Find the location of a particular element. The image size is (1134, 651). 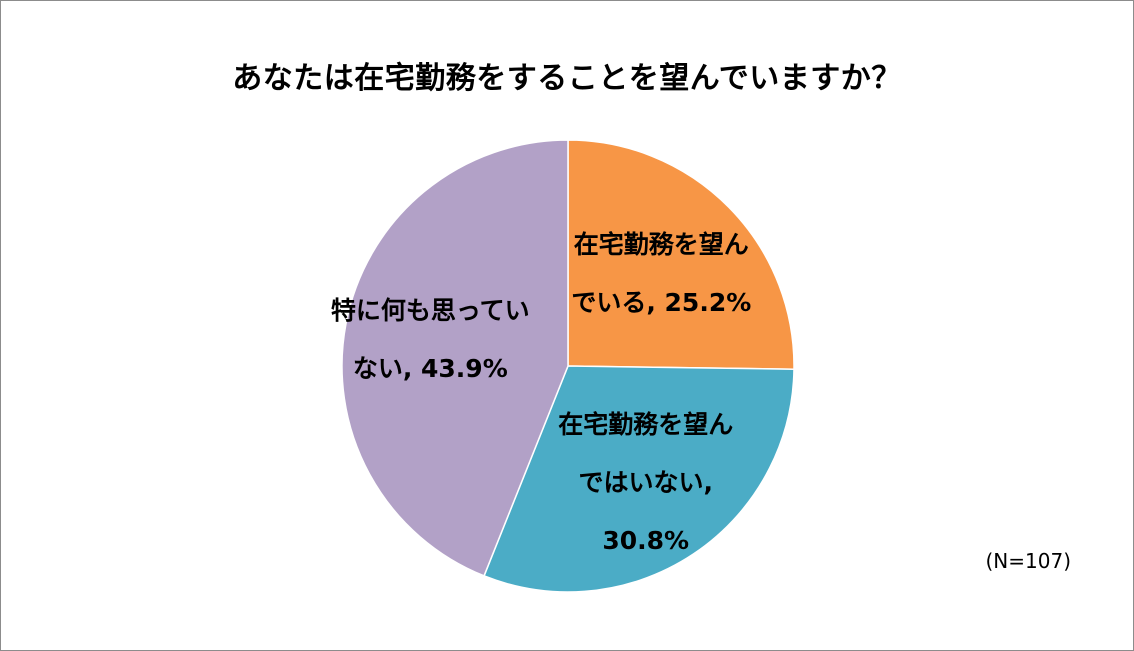

slice-label-not-want-line-1: 在宅勤務を望ん is located at coordinates (646, 424).